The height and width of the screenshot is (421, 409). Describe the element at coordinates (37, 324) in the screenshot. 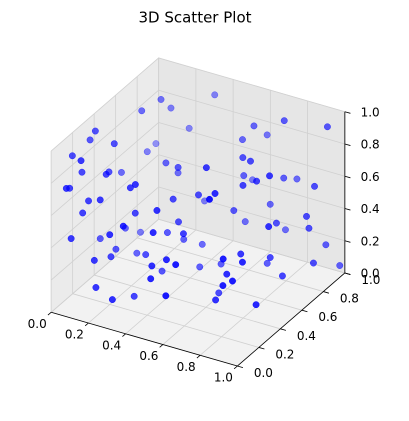

I see `x-tick-label: 0.0` at that location.